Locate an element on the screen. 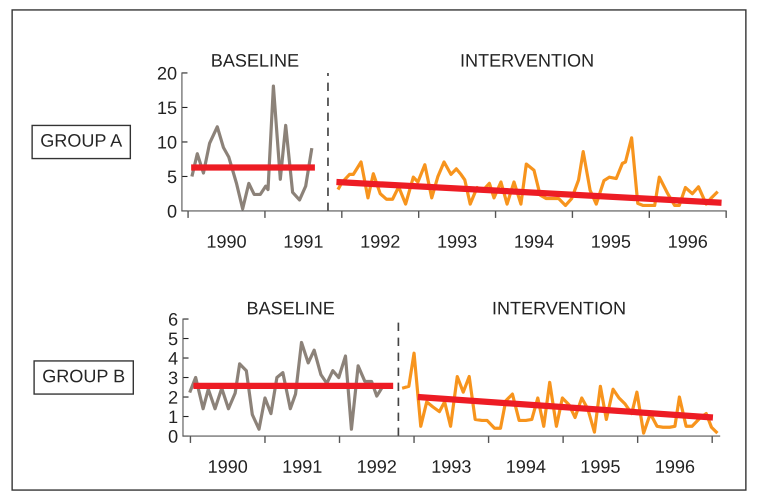  y-tick-label: 2 is located at coordinates (173, 397).